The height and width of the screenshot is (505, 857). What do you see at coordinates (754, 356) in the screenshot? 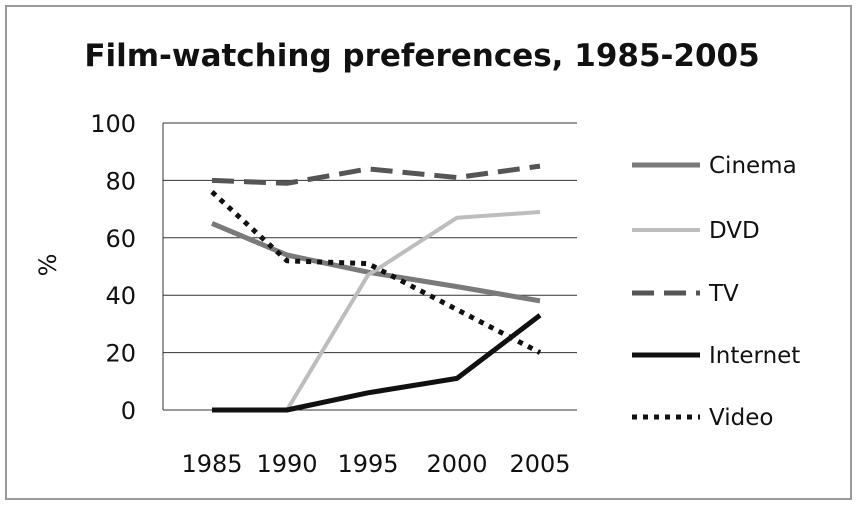
I see `legend-label-internet: Internet` at bounding box center [754, 356].